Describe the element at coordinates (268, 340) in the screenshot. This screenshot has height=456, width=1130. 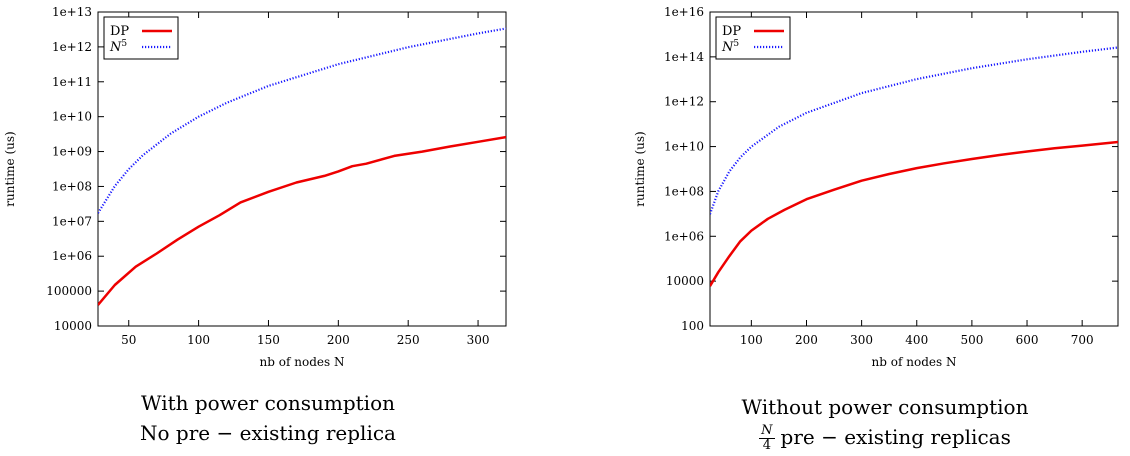
I see `x-tick-label: 150` at that location.